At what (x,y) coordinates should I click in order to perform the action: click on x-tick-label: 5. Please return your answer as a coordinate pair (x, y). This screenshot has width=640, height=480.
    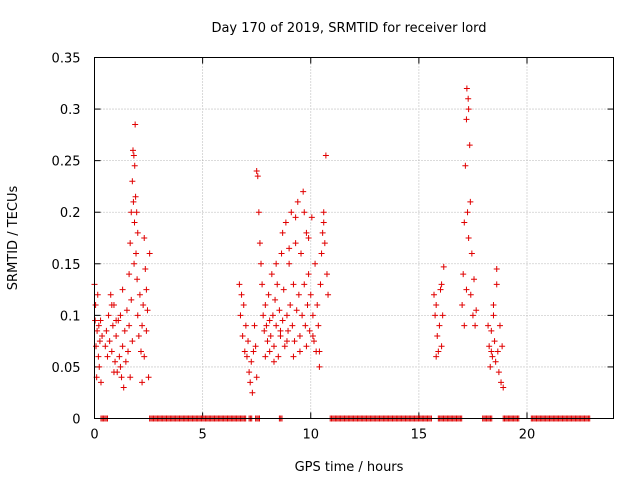
    Looking at the image, I should click on (202, 435).